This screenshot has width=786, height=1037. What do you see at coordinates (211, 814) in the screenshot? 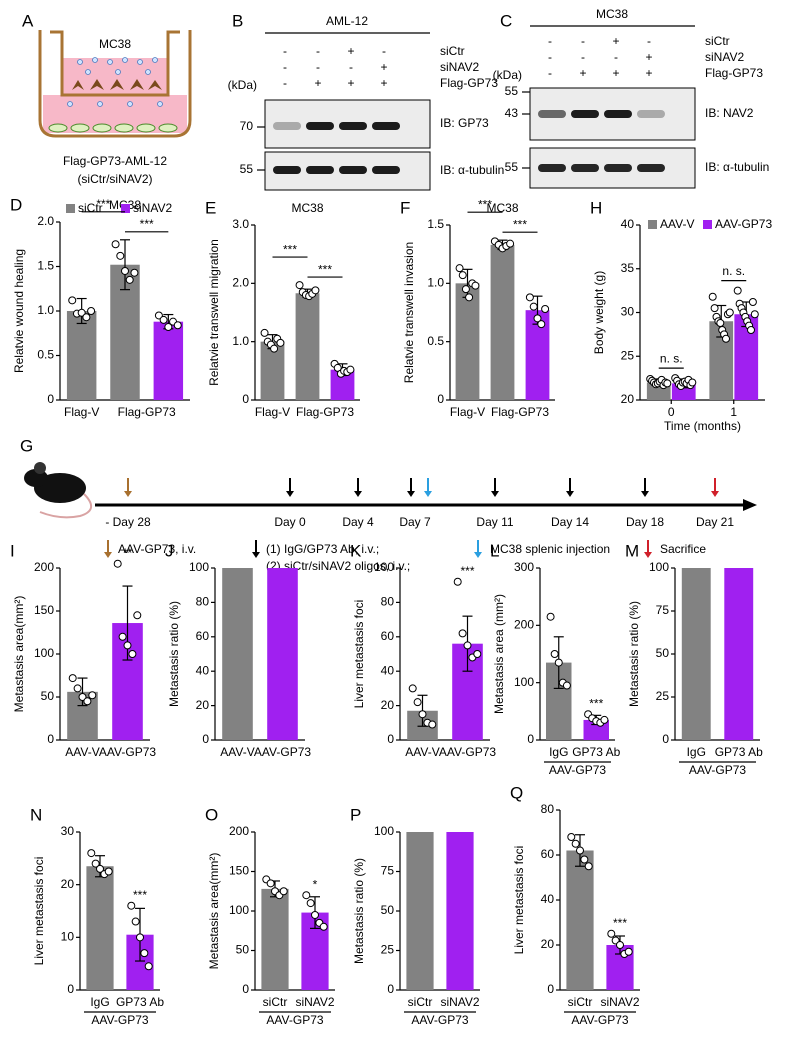
I see `panel-letter: O` at bounding box center [211, 814].